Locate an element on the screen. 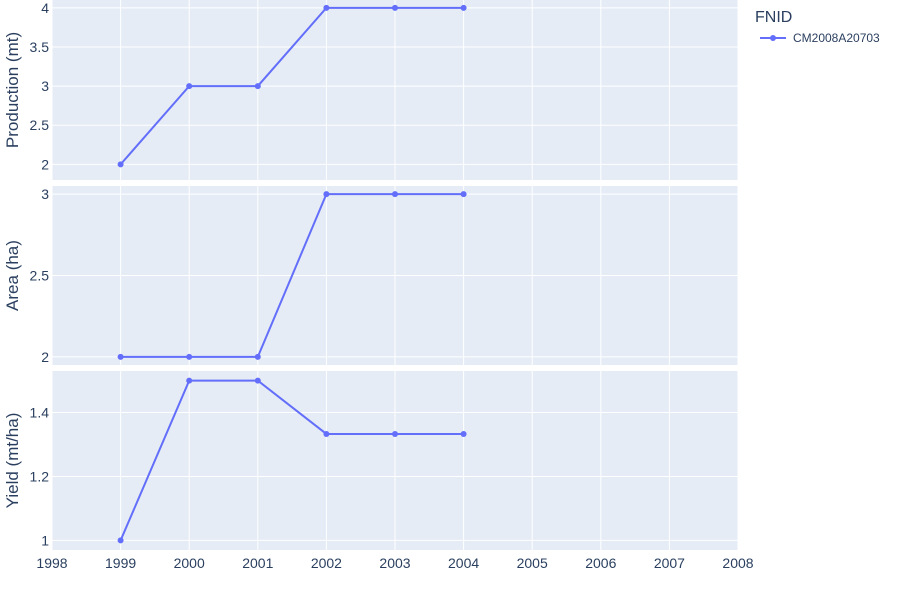 The height and width of the screenshot is (605, 900). y-tick-label: 1 is located at coordinates (45, 540).